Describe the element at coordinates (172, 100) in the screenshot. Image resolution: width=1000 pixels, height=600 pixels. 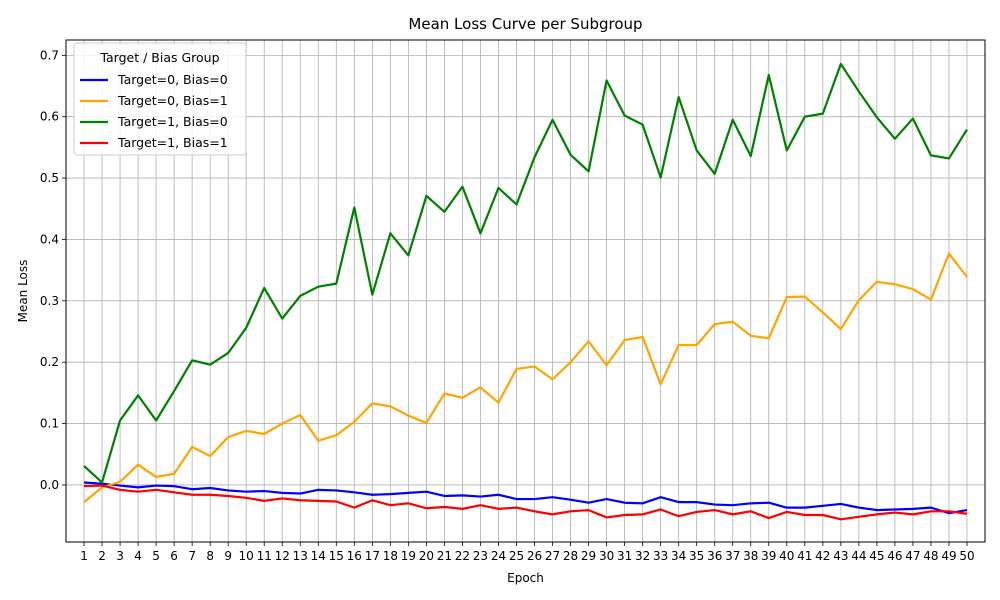
I see `legend-label-2: Target=0, Bias=1` at that location.